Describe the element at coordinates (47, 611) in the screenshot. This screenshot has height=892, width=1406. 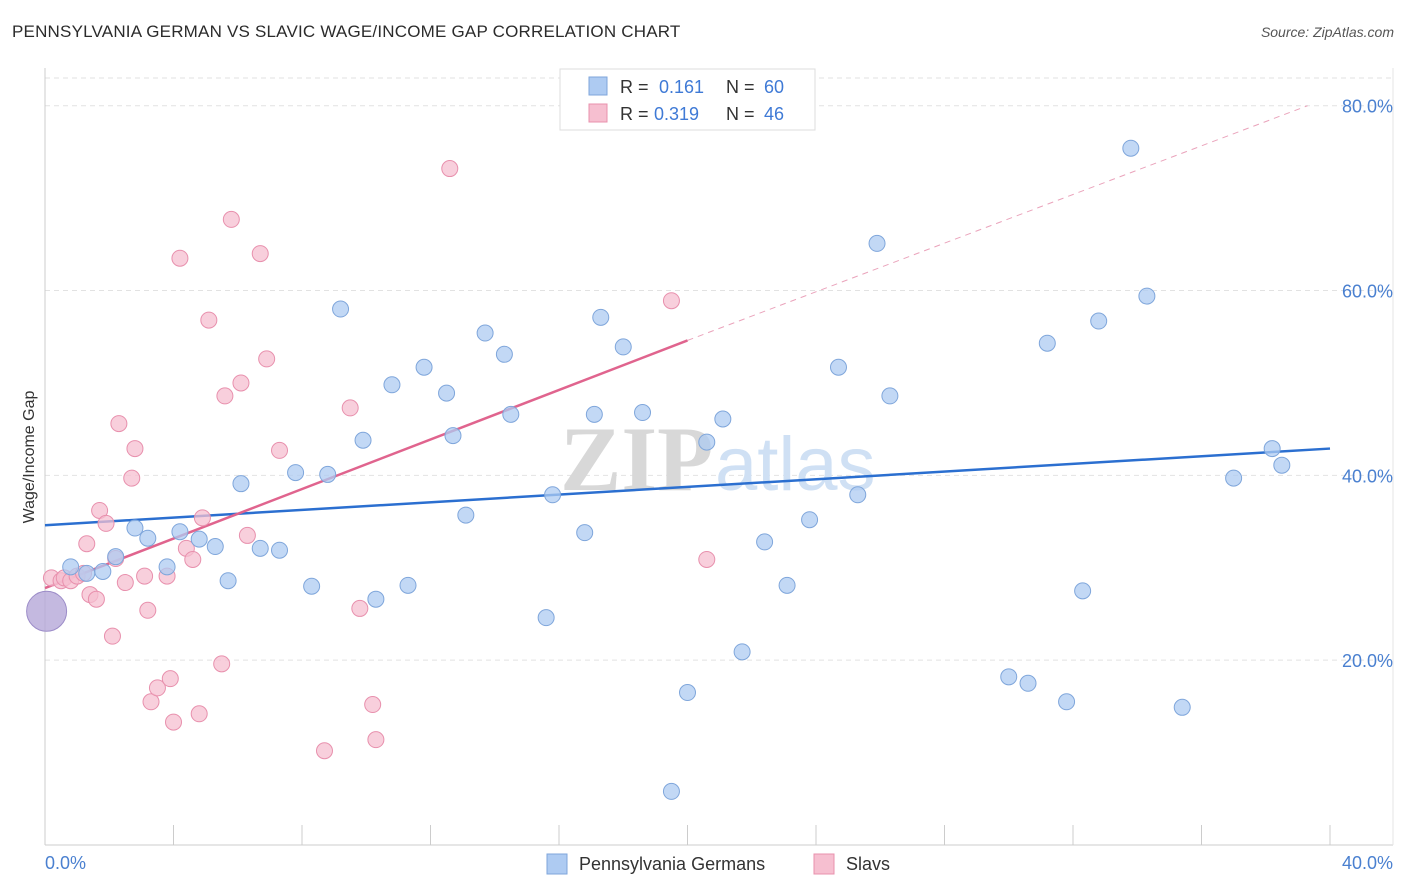
I see `data-point-overlap` at that location.